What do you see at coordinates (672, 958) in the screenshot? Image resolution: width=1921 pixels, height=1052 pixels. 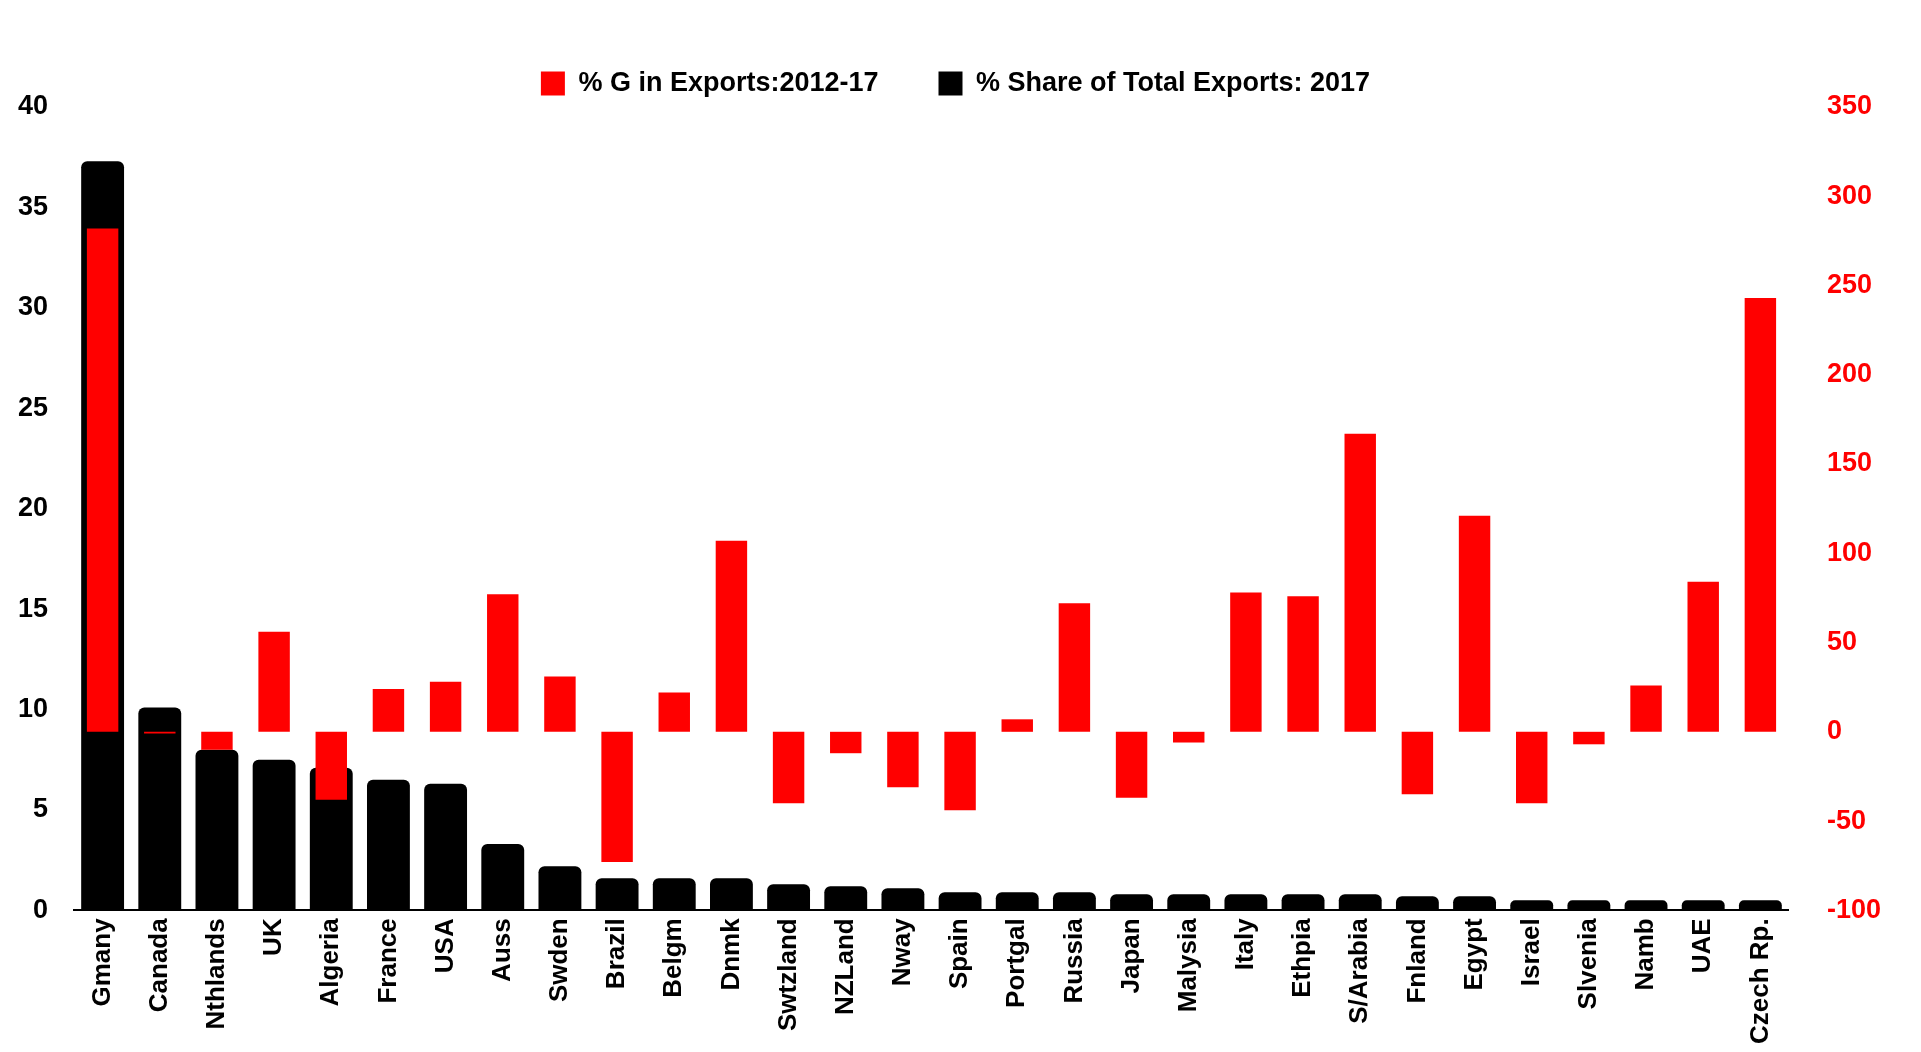 I see `x-tick-label: Belgm` at bounding box center [672, 958].